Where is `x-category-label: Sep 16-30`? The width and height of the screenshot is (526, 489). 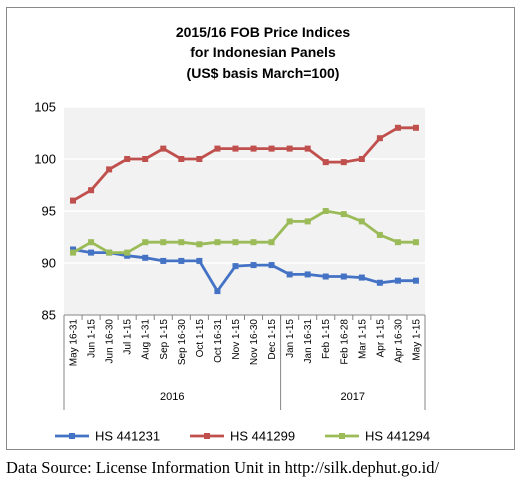 x-category-label: Sep 16-30 is located at coordinates (182, 342).